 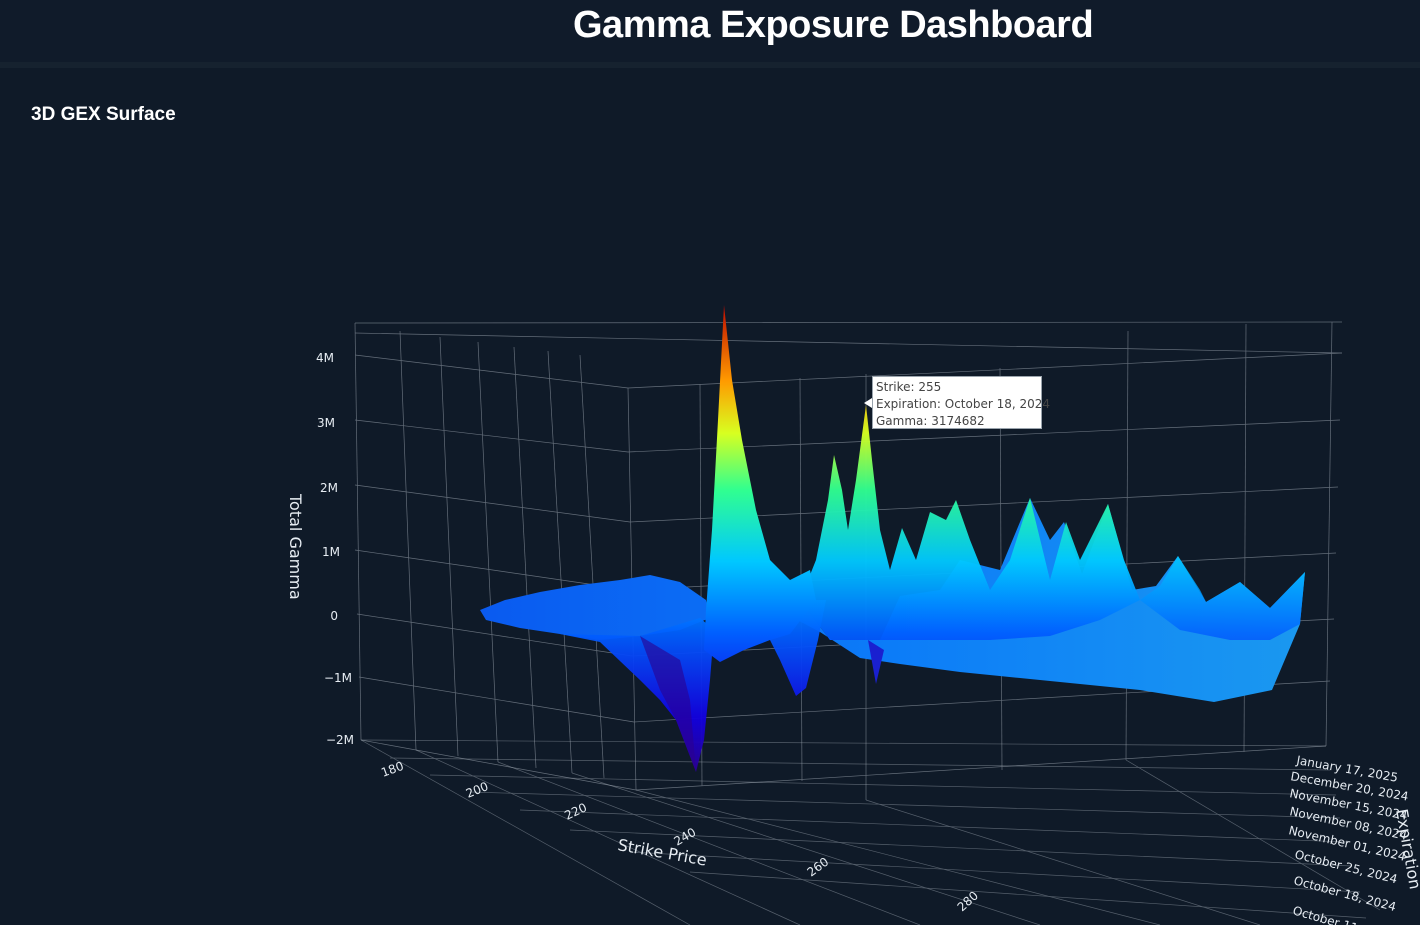 What do you see at coordinates (331, 552) in the screenshot?
I see `z-tick: 1M` at bounding box center [331, 552].